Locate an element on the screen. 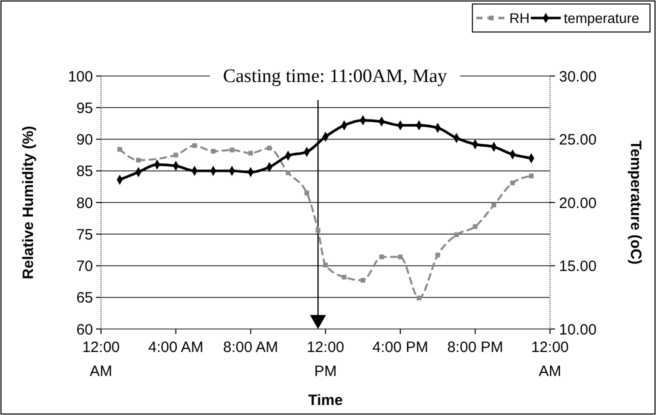 This screenshot has width=656, height=415. x-tick-label: 8:00 AM is located at coordinates (250, 347).